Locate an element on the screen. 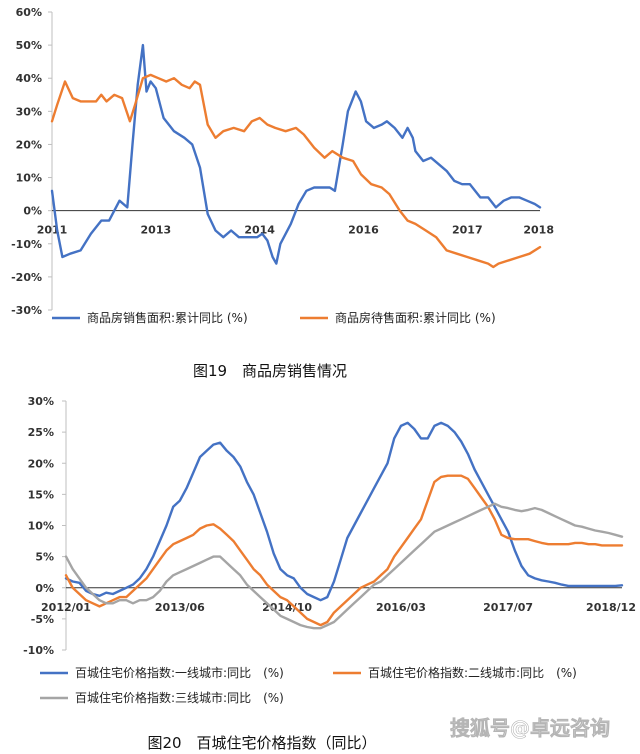 The height and width of the screenshot is (754, 640). caption-figure-20: 图20 百城住宅价格指数（同比） is located at coordinates (261, 743).